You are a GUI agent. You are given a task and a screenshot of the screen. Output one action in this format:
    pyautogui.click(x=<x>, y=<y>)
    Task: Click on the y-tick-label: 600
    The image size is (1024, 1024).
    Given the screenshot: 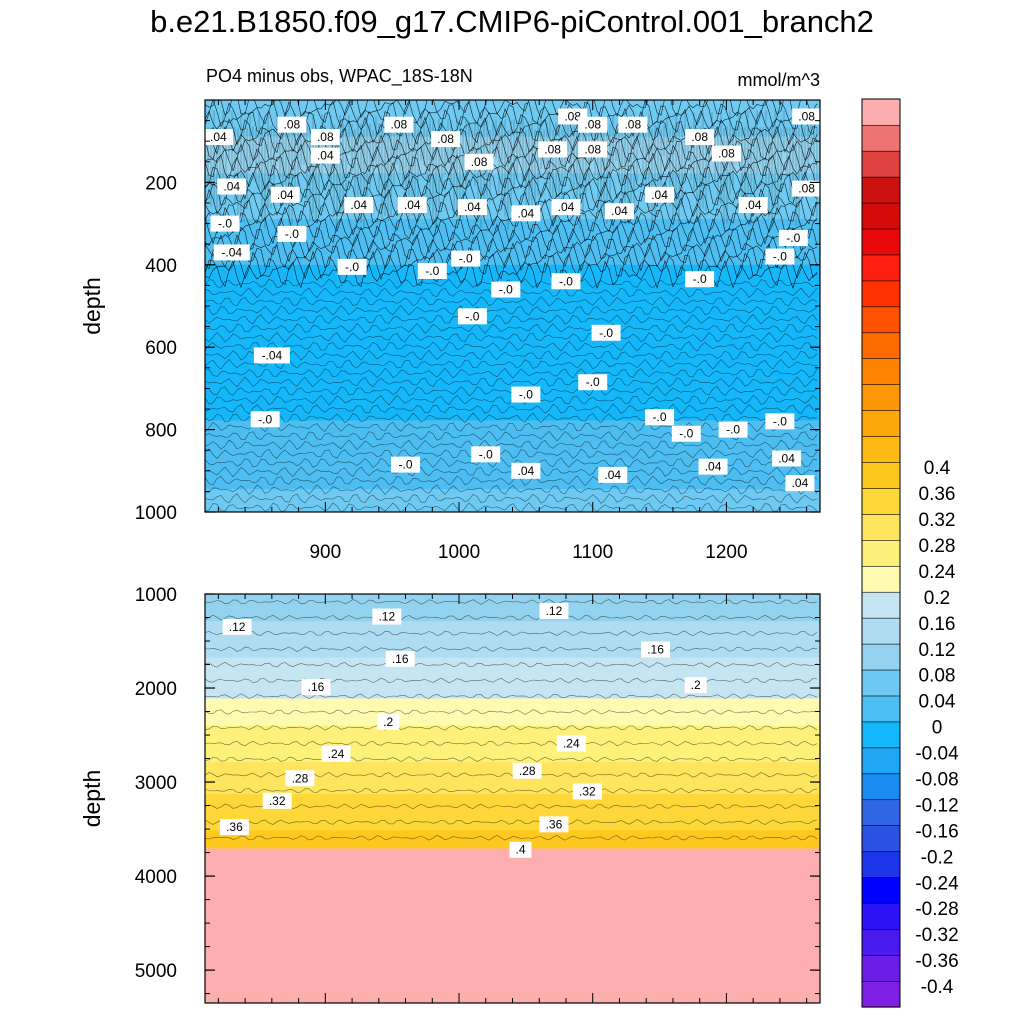 What is the action you would take?
    pyautogui.click(x=161, y=348)
    